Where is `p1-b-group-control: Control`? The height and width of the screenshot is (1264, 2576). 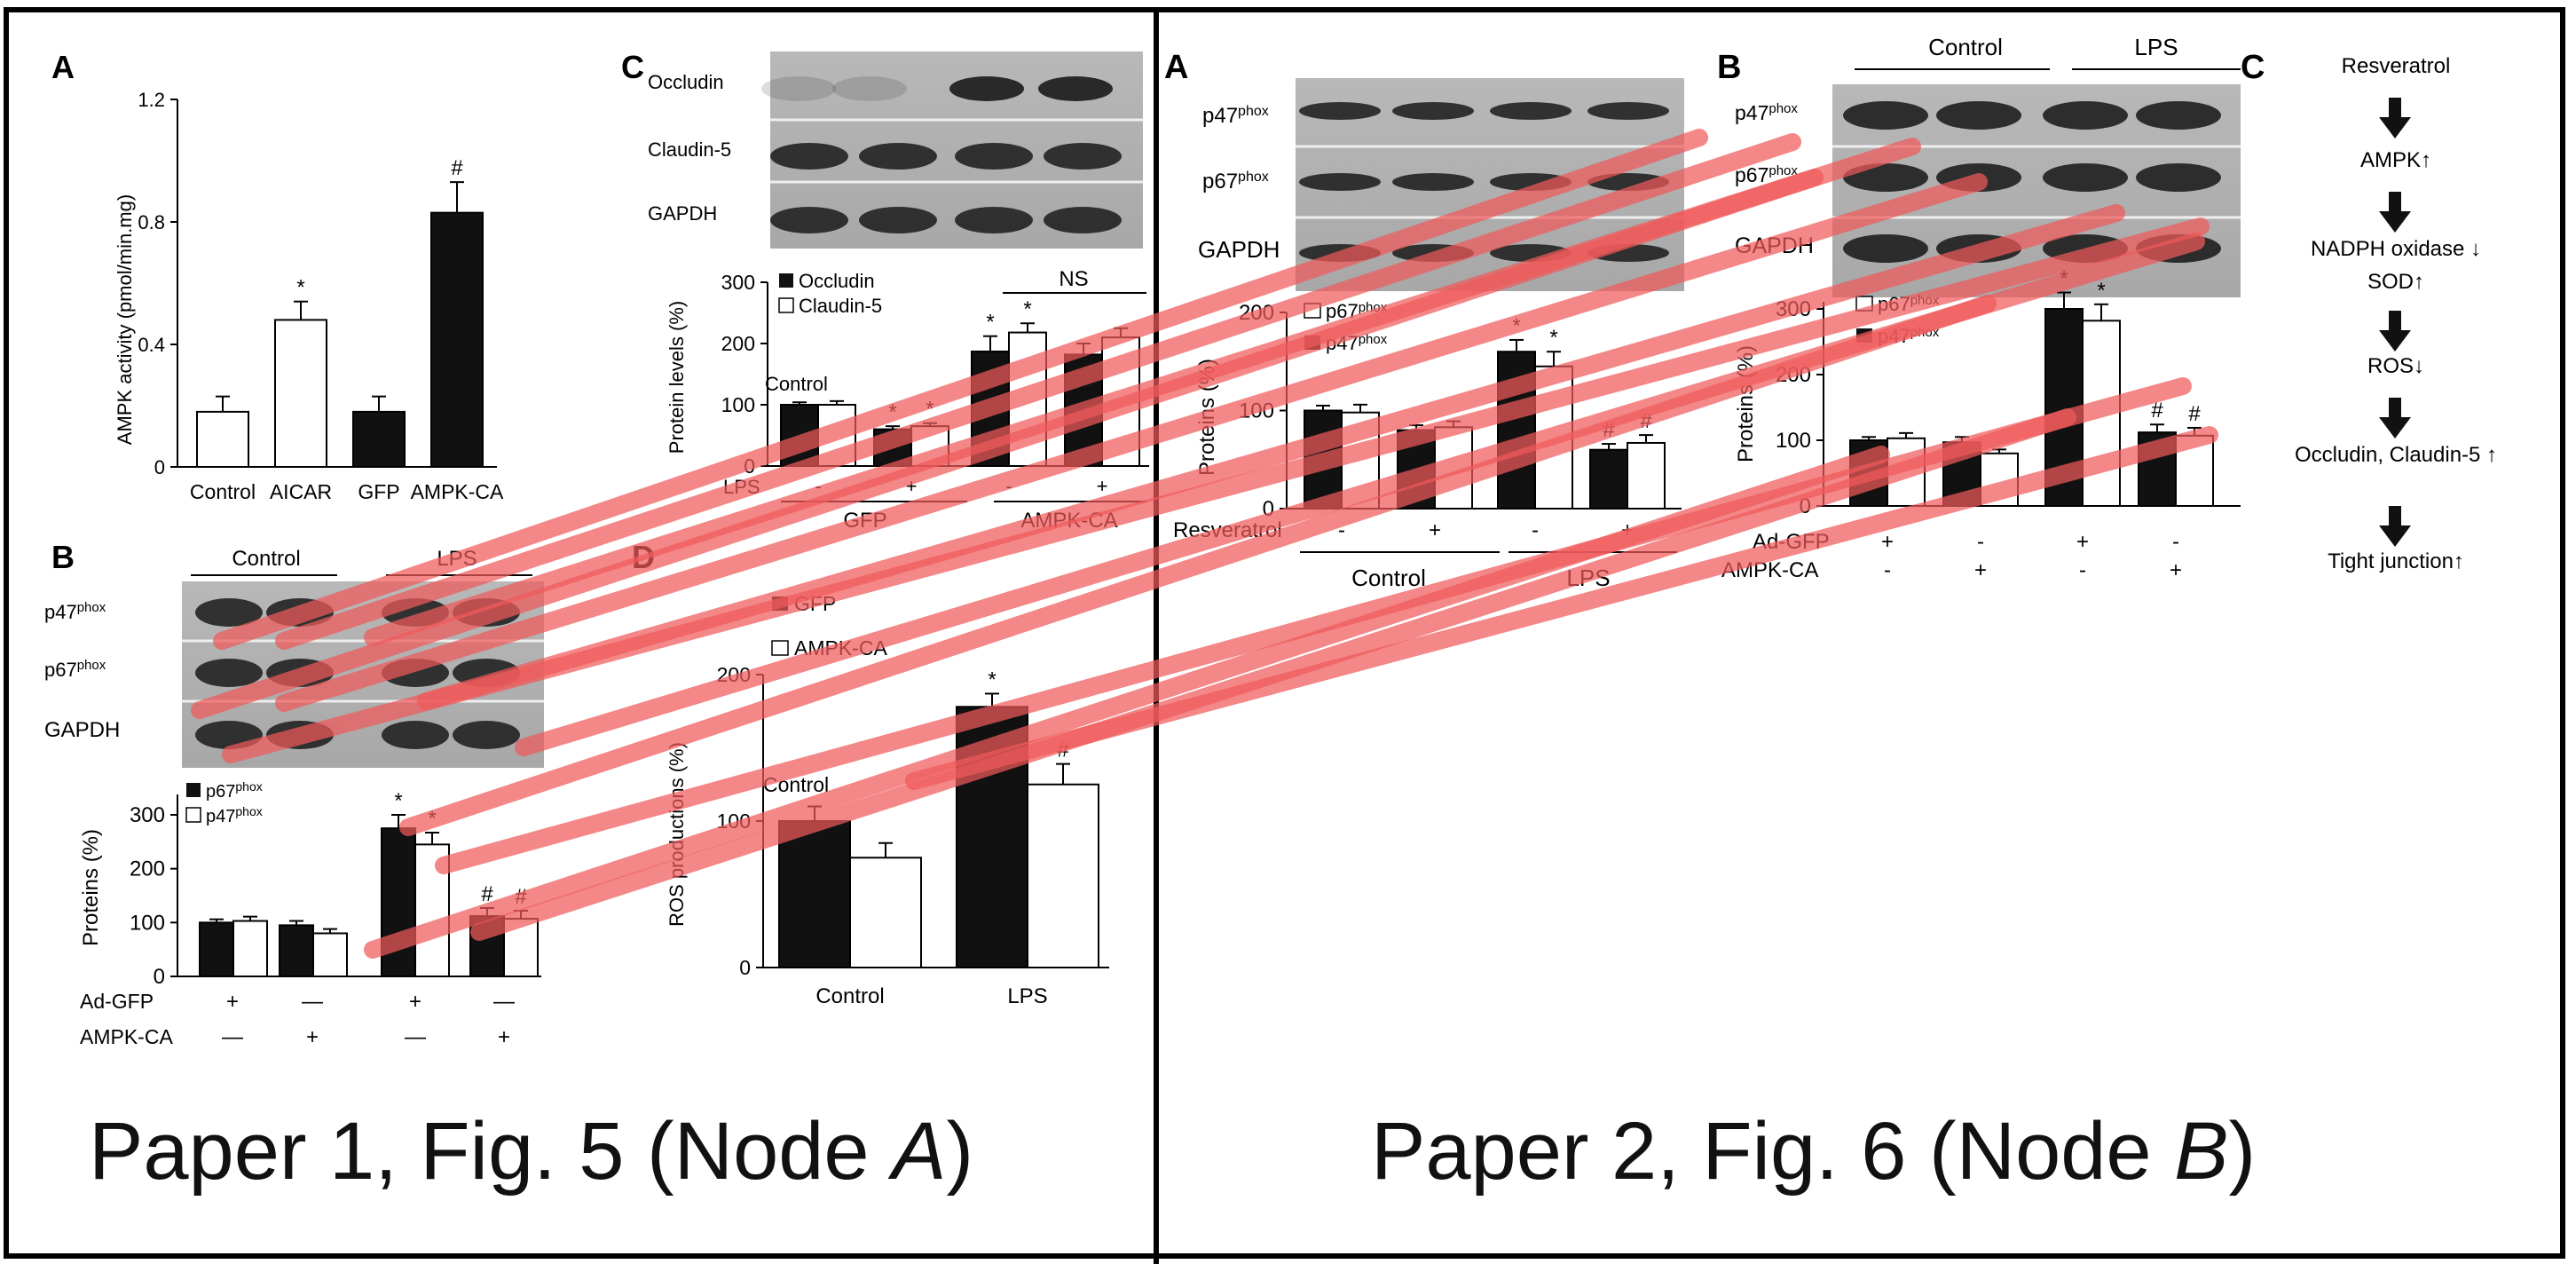 p1-b-group-control: Control is located at coordinates (266, 559).